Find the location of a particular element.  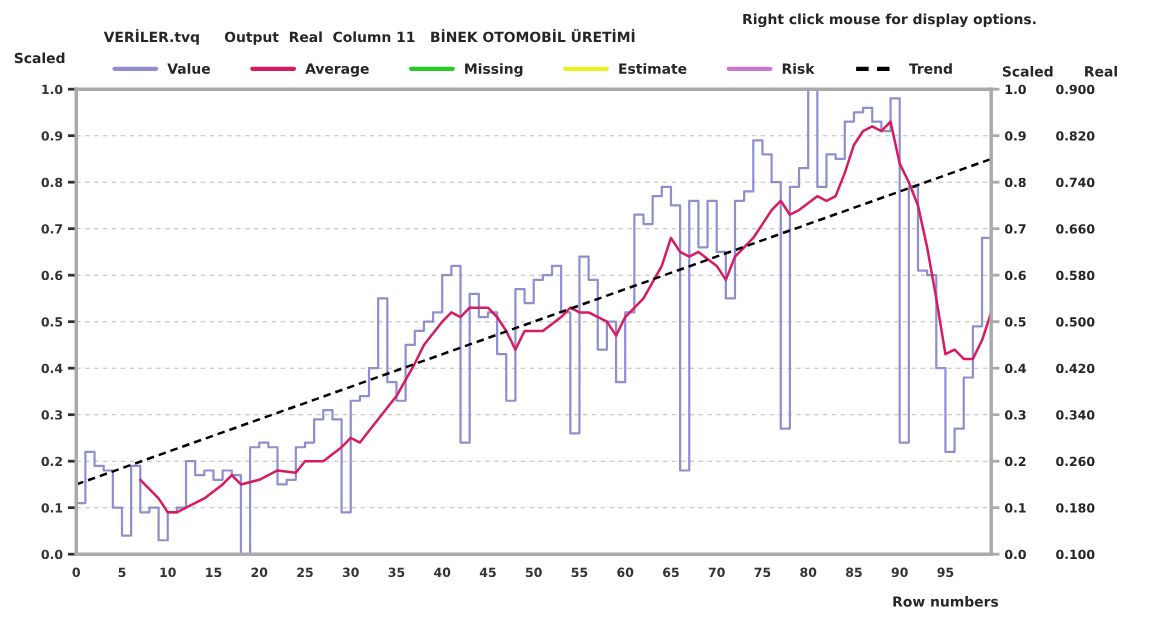

y2-tick-label: 0.6 is located at coordinates (1015, 275).